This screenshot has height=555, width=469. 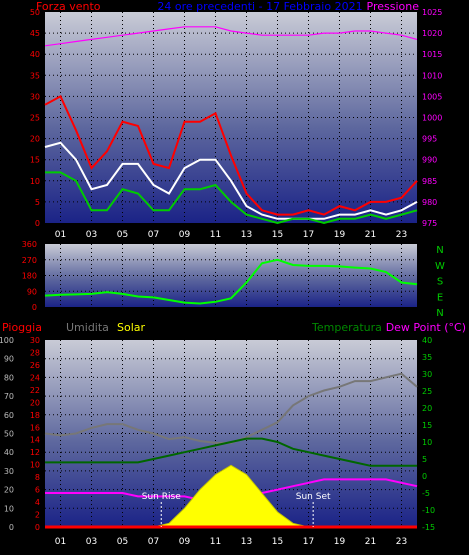 What do you see at coordinates (440, 266) in the screenshot?
I see `compass-label: W` at bounding box center [440, 266].